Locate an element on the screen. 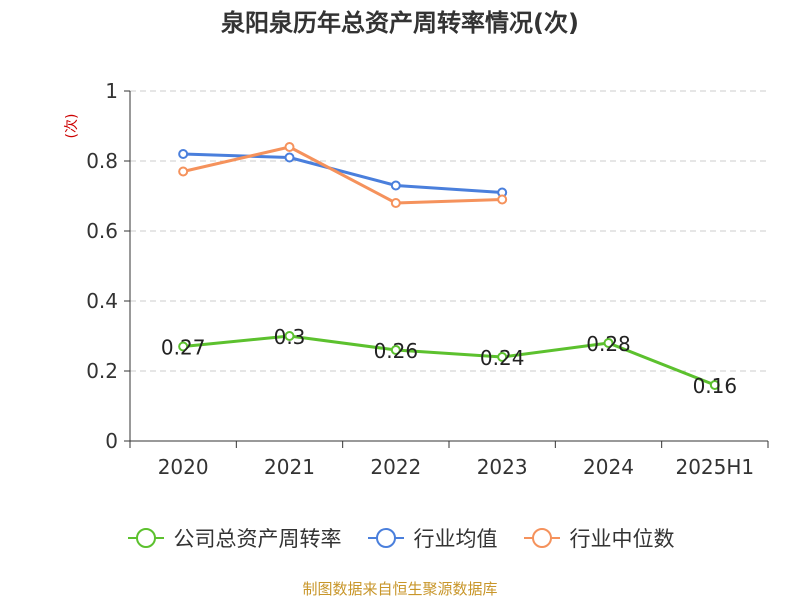 This screenshot has width=800, height=600. y-axis-label: (次) is located at coordinates (72, 126).